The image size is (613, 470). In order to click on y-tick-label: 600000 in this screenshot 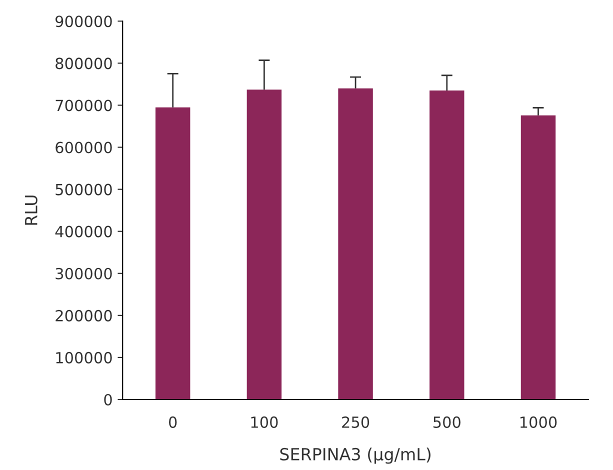, I will do `click(84, 148)`.